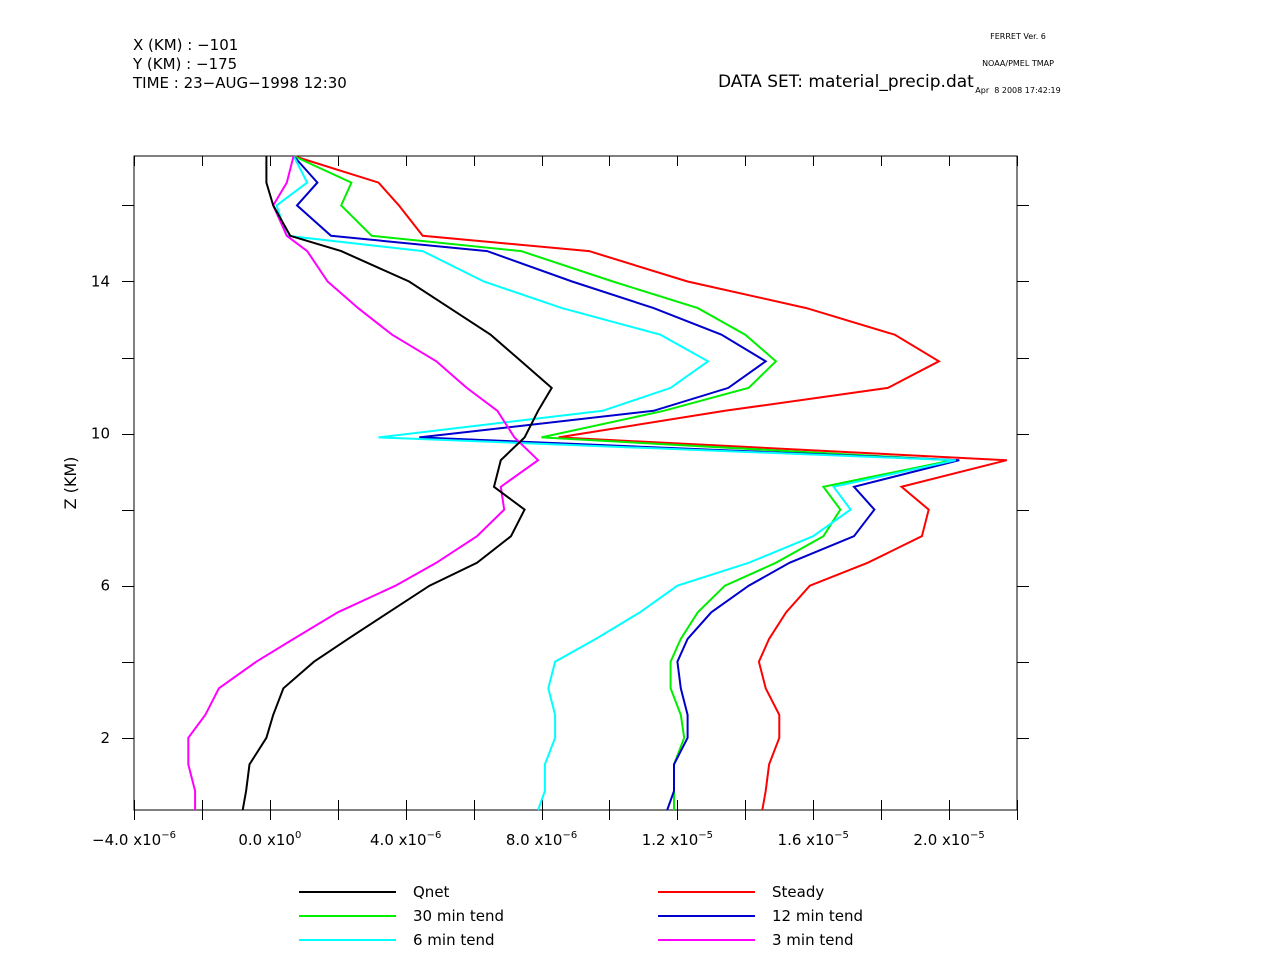  I want to click on legend-label: 30 min tend, so click(458, 916).